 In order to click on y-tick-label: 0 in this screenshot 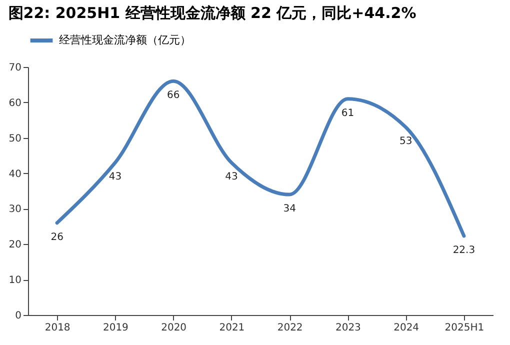, I will do `click(18, 316)`.